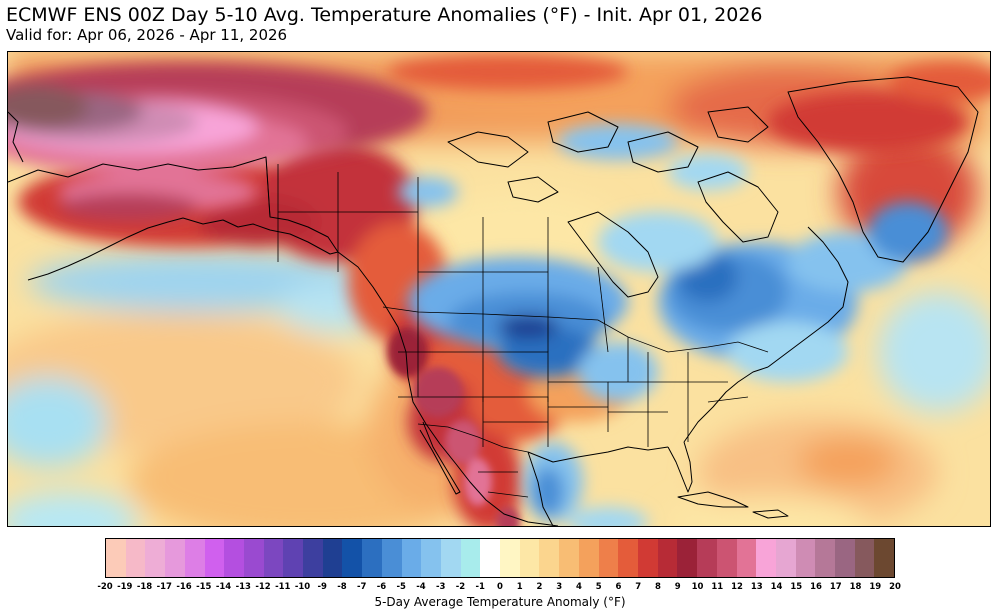 The width and height of the screenshot is (1000, 615). I want to click on colorbar-tick-label: -10, so click(302, 587).